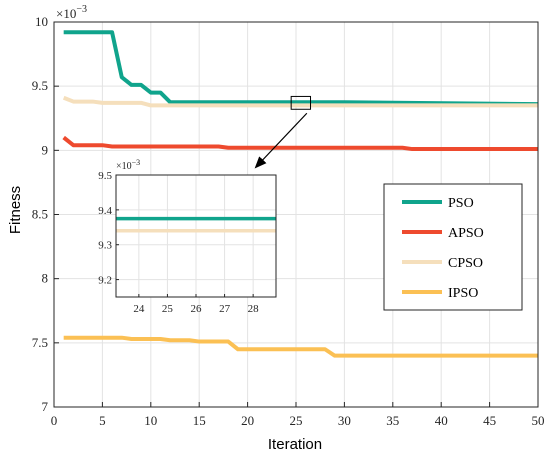 The image size is (550, 461). Describe the element at coordinates (441, 420) in the screenshot. I see `x-tick-label: 40` at that location.